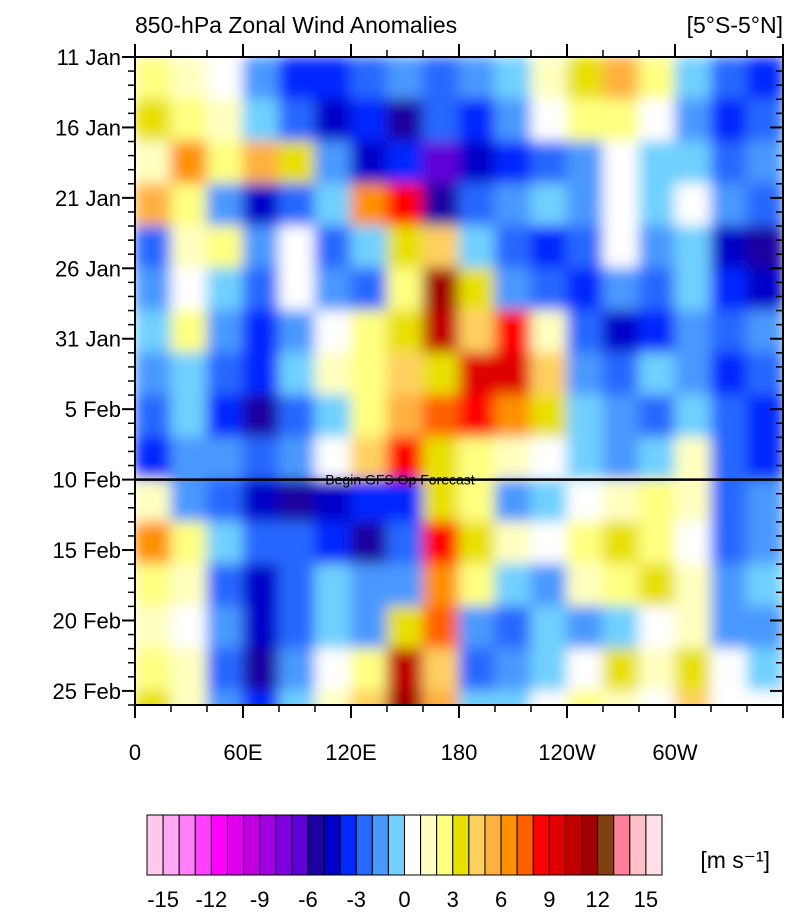 This screenshot has width=807, height=922. Describe the element at coordinates (308, 899) in the screenshot. I see `colorbar-tick-label: -6` at that location.